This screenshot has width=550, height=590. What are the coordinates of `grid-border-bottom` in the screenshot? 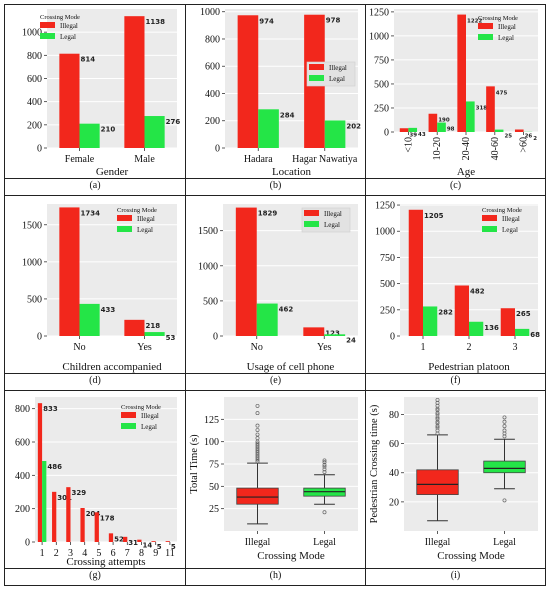 It's located at (275, 585).